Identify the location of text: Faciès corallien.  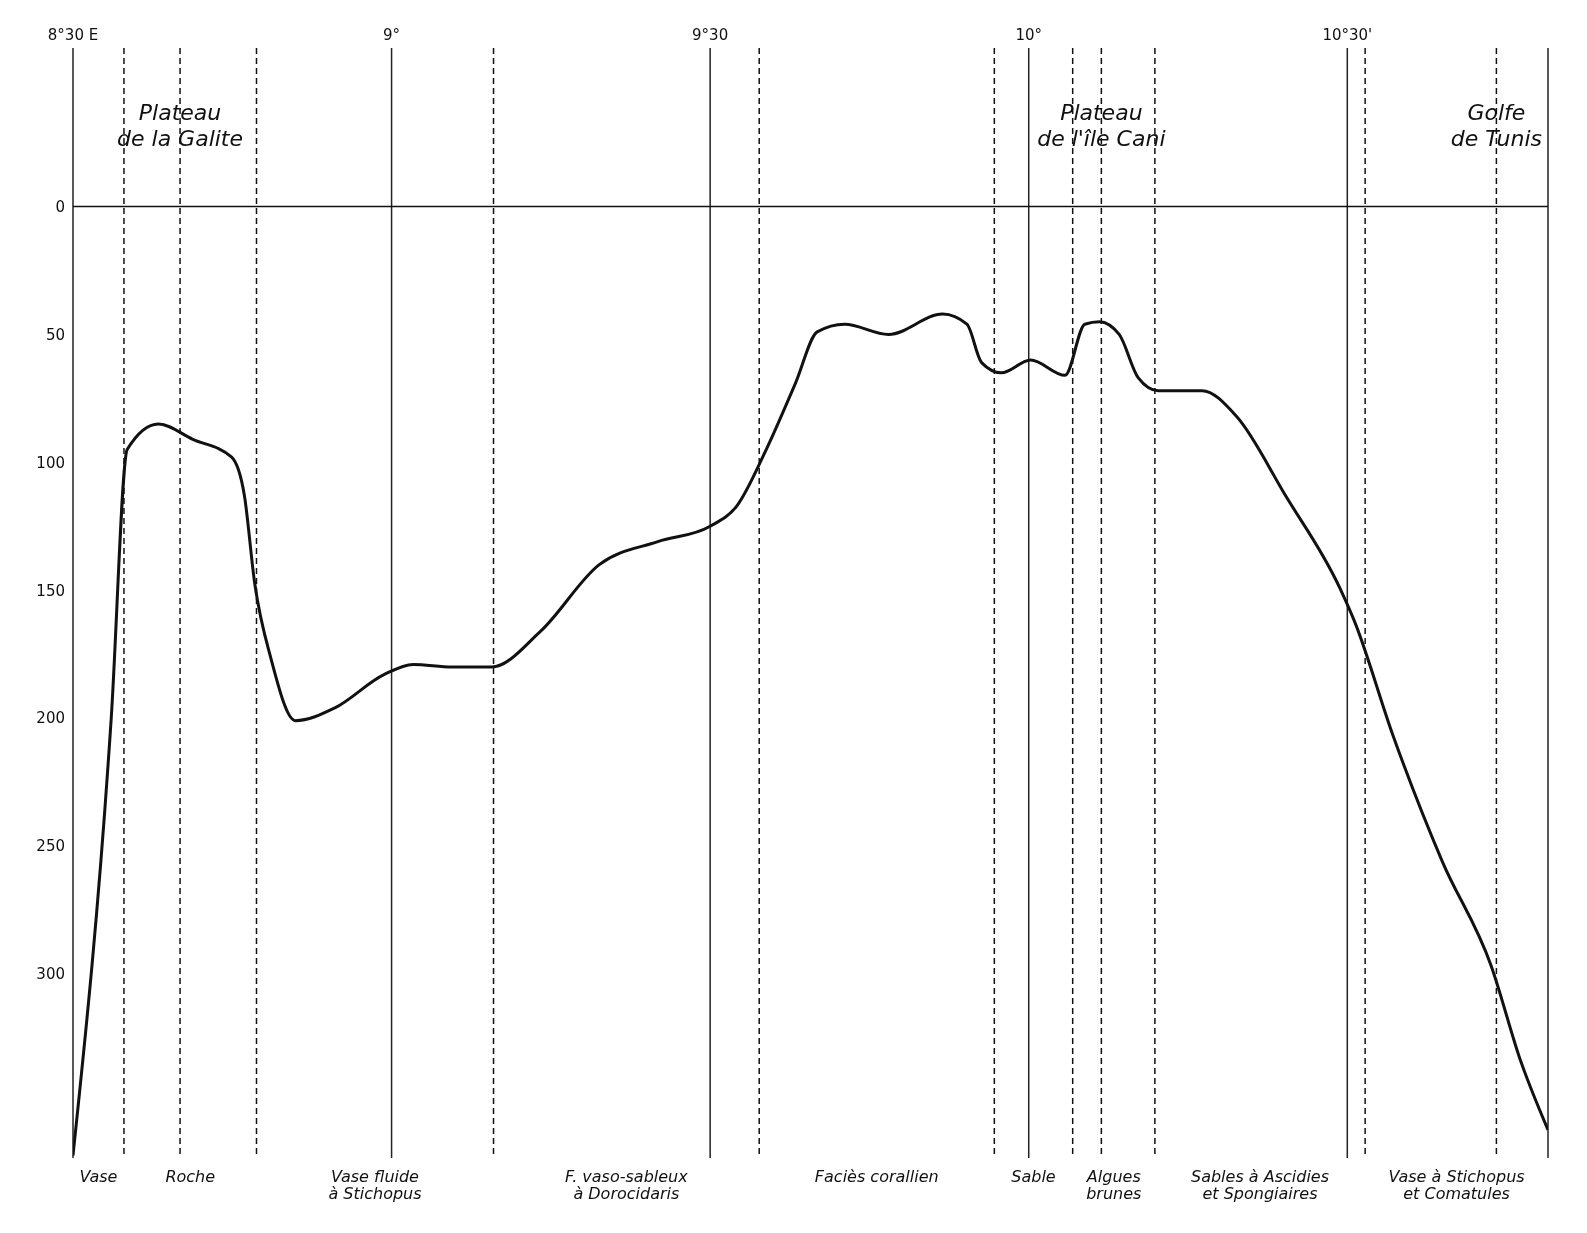
(876, 1176).